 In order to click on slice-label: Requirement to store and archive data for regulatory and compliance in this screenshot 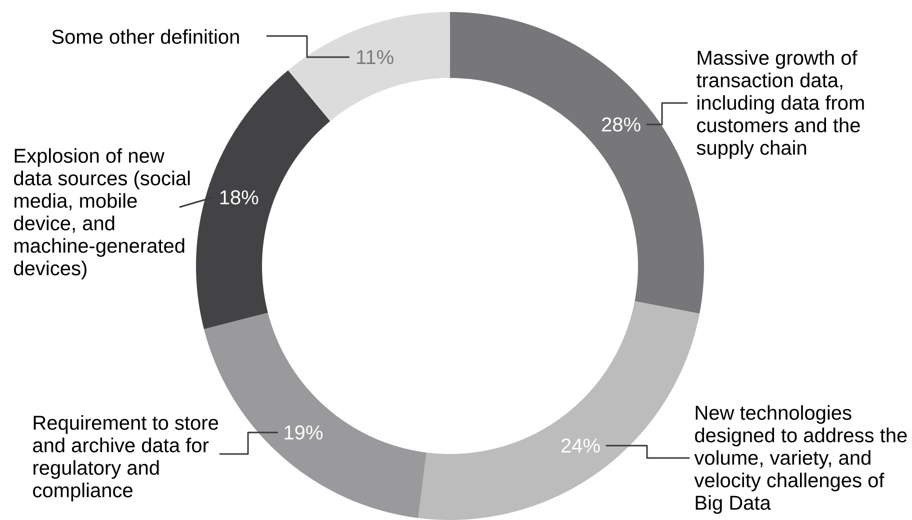, I will do `click(125, 458)`.